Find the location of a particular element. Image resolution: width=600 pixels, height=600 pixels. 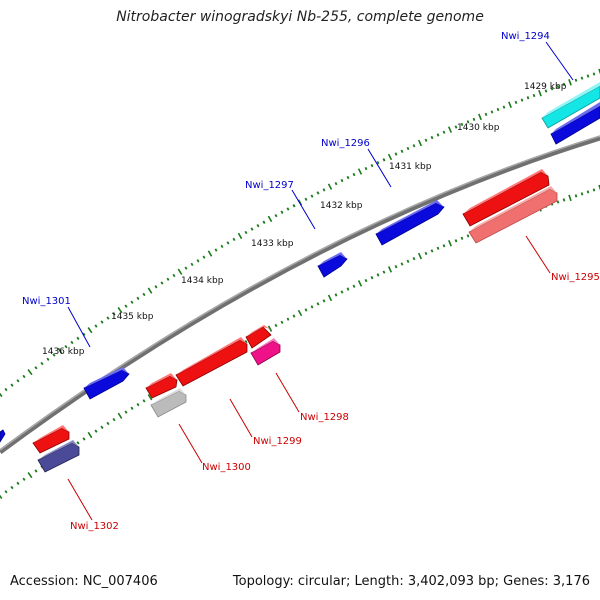

gene-nwi-1294-strand is located at coordinates (575, 123).